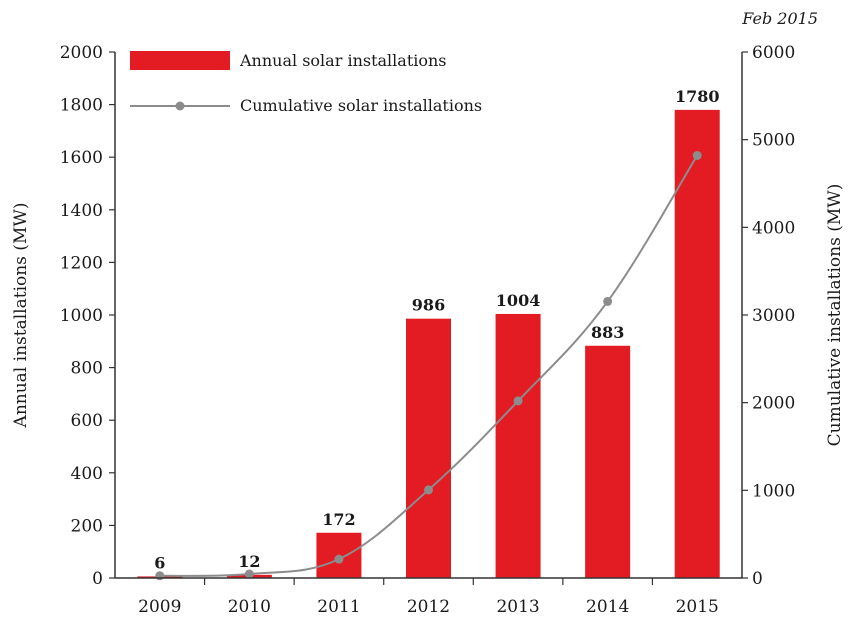 This screenshot has width=851, height=628. I want to click on bar-value-label: 6, so click(159, 562).